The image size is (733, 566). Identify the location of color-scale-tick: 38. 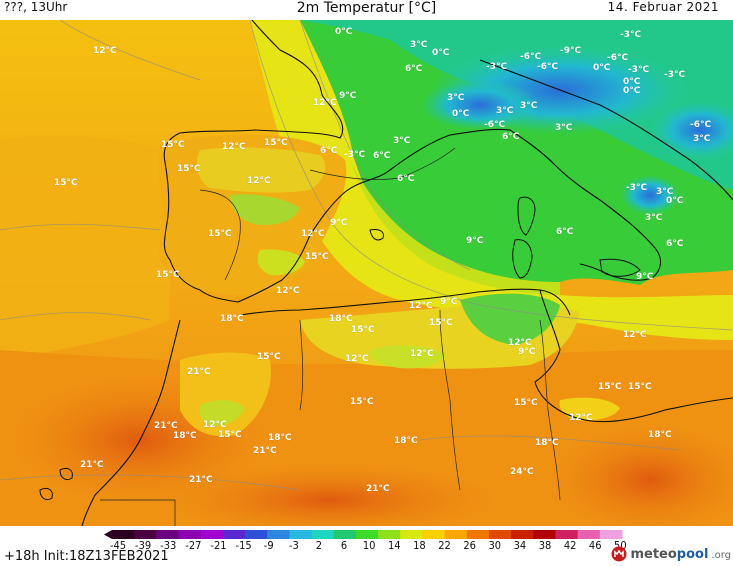
(545, 545).